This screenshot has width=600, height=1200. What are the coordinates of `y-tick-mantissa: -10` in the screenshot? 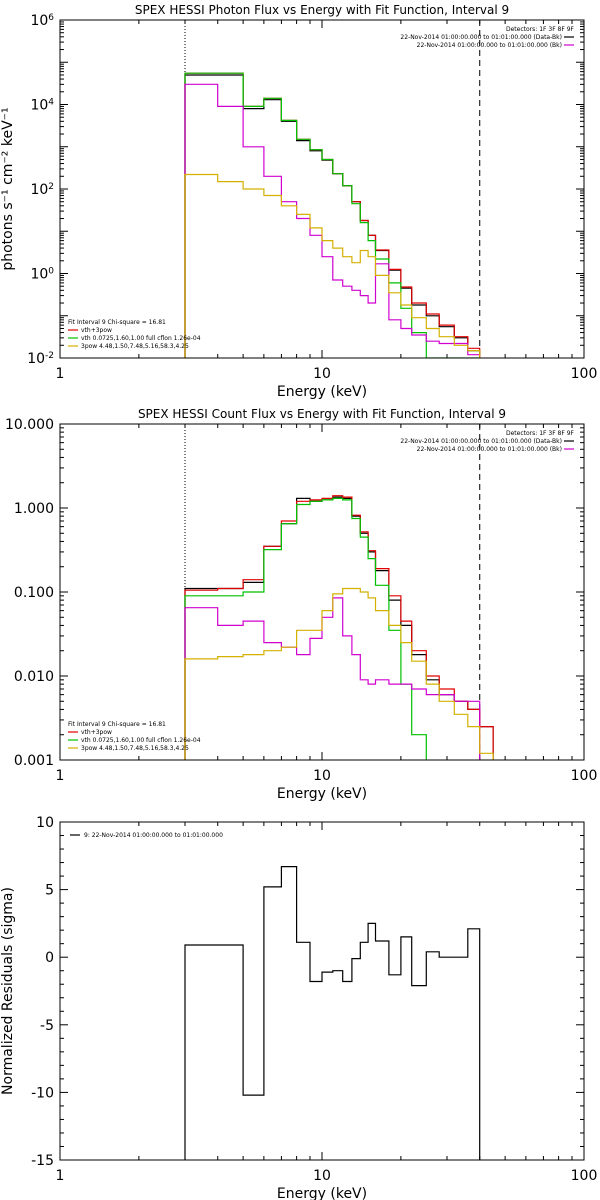 It's located at (42, 1093).